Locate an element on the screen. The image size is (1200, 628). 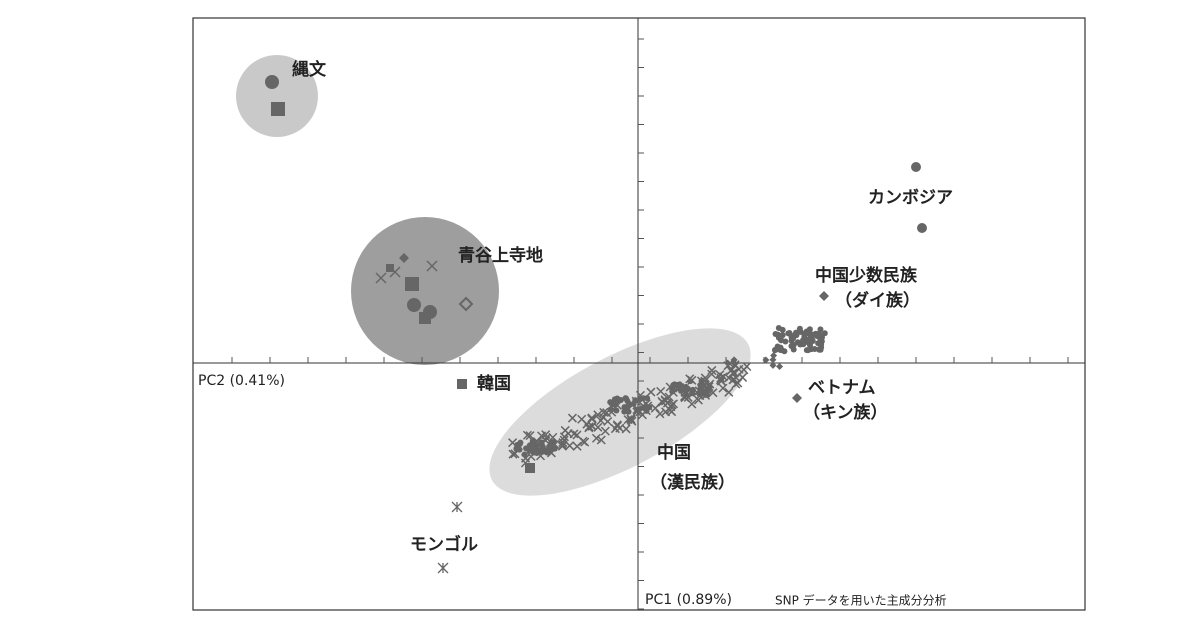
group-label: （ダイ族） is located at coordinates (877, 300).